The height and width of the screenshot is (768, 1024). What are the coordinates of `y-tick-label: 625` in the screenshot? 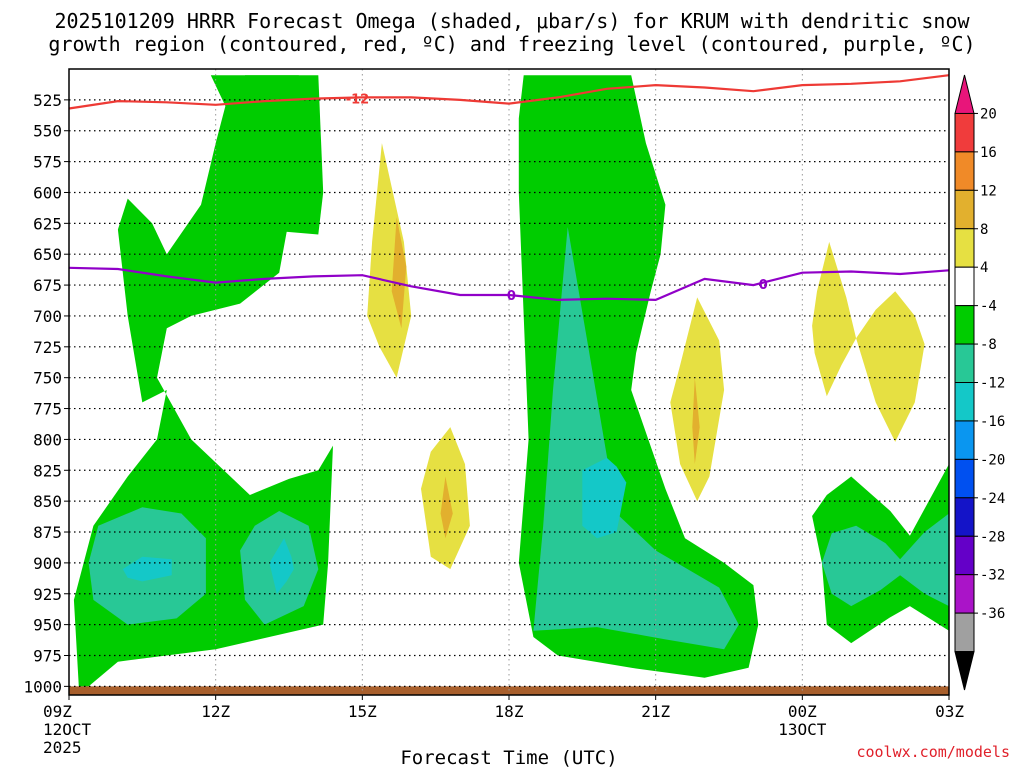 It's located at (47, 223).